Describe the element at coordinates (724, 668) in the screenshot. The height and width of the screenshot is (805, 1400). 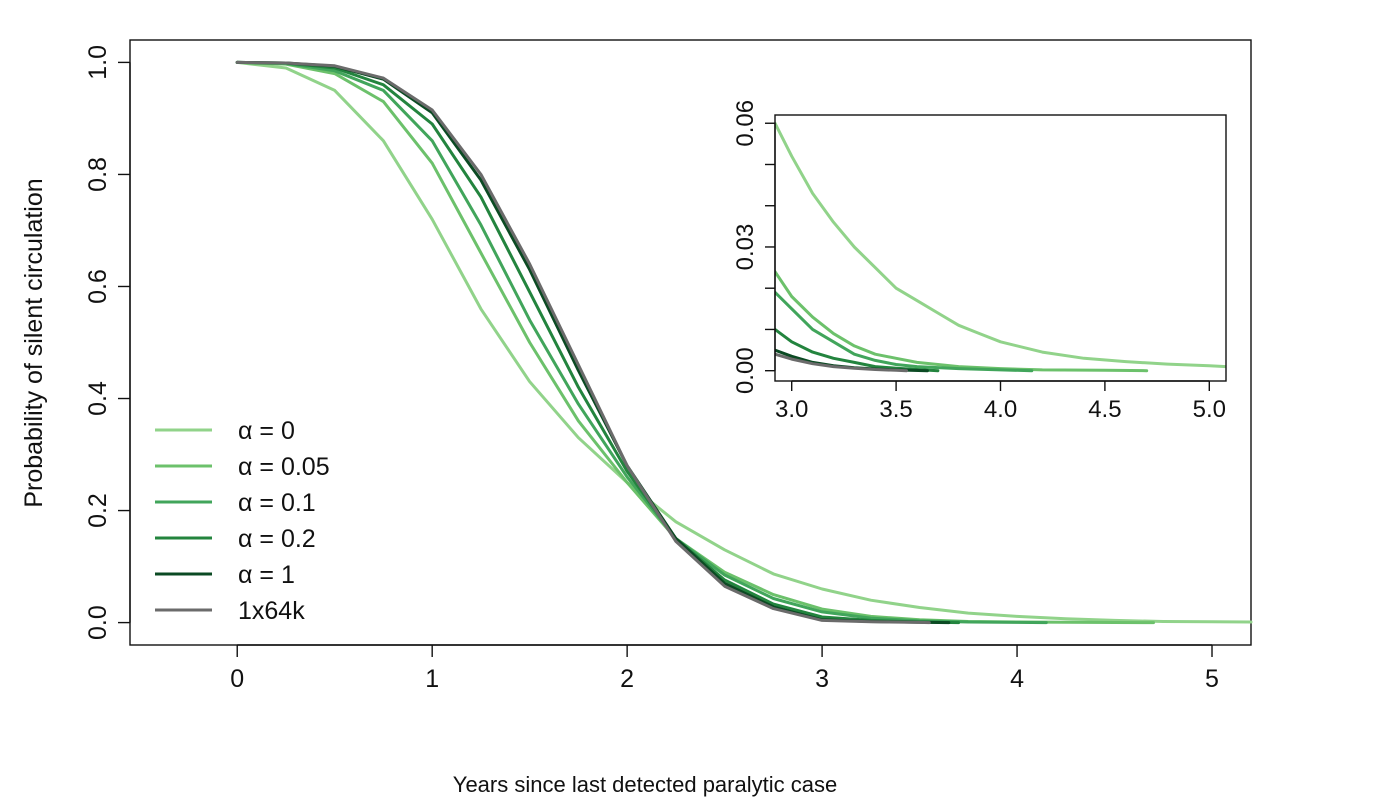
I see `main-x-axis: 0 1 2 3 4 5` at that location.